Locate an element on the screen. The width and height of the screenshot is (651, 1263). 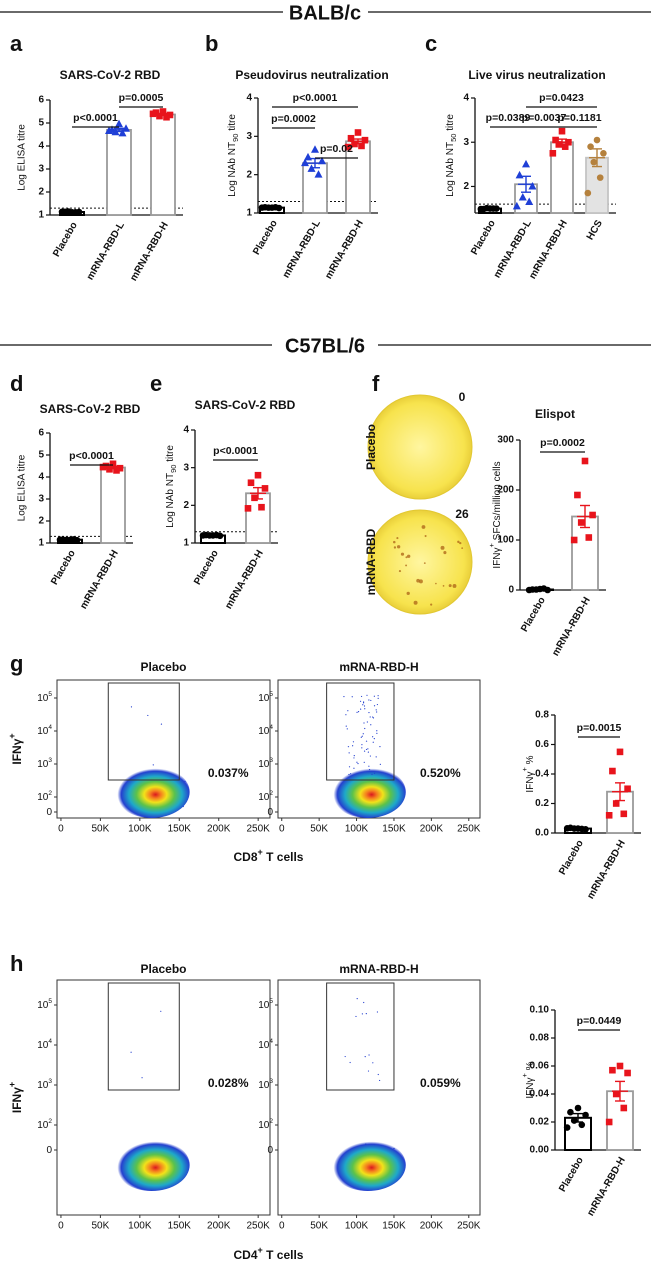
density-blob is located at coordinates (367, 1165).